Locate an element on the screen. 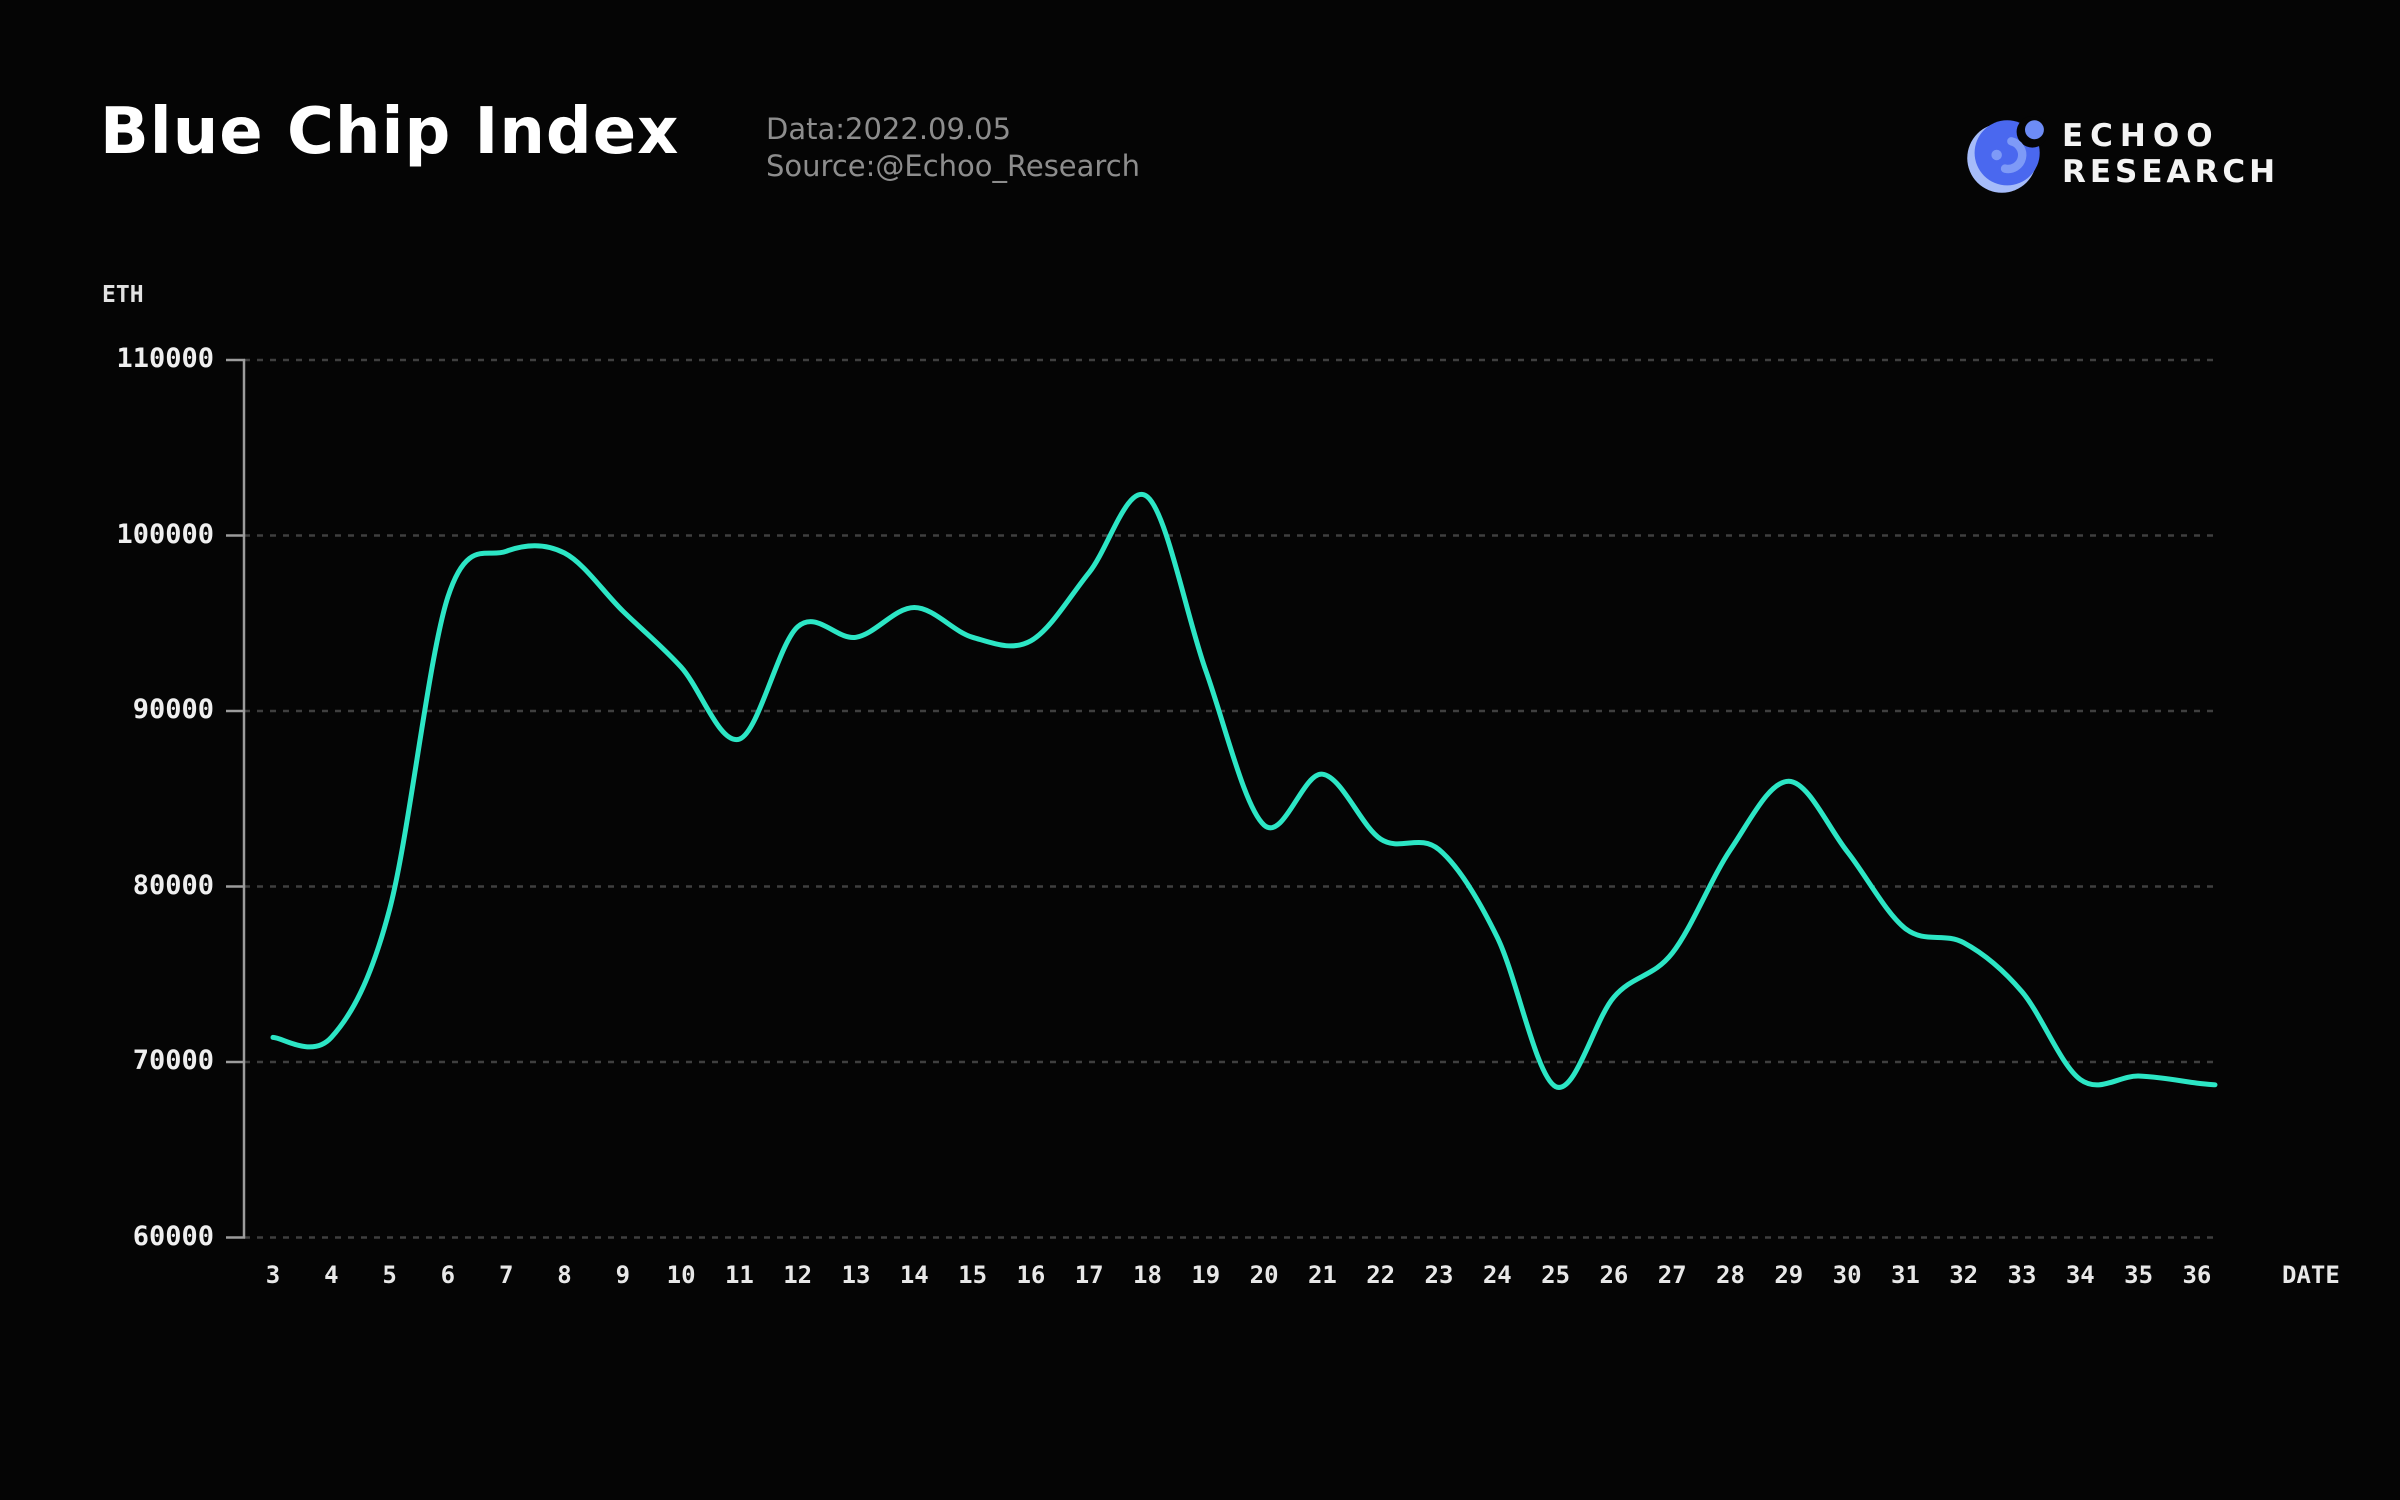 Image resolution: width=2400 pixels, height=1500 pixels. x-axis-label: 18 is located at coordinates (1147, 1275).